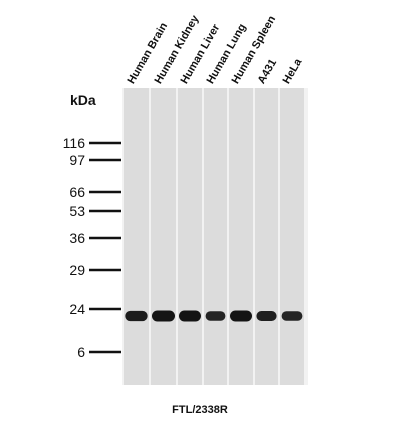 The image size is (400, 440). I want to click on marker-label-36: 36, so click(77, 238).